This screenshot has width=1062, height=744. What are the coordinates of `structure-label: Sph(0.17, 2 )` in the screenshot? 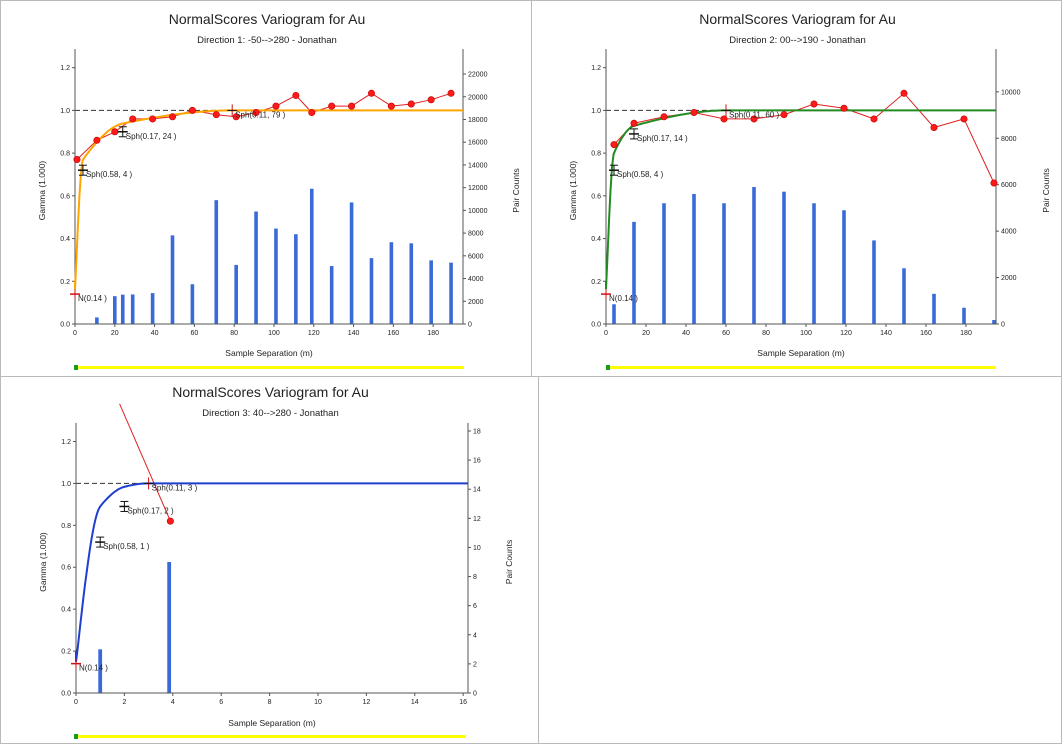 It's located at (150, 510).